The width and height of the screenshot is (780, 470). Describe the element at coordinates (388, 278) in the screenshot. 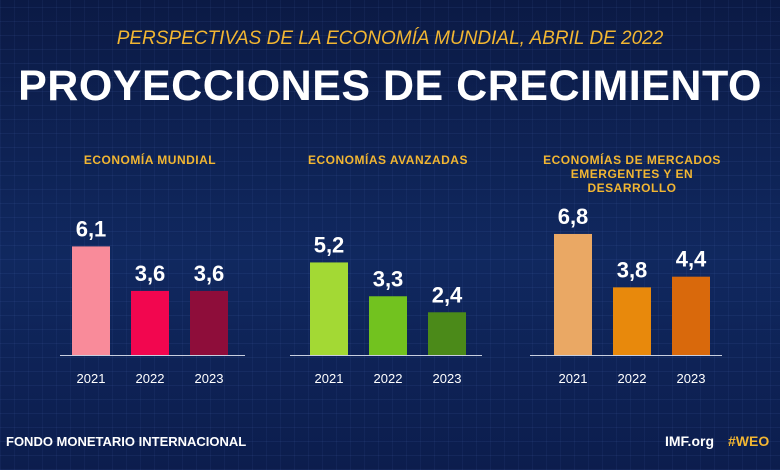

I see `value-label: 3,3` at that location.